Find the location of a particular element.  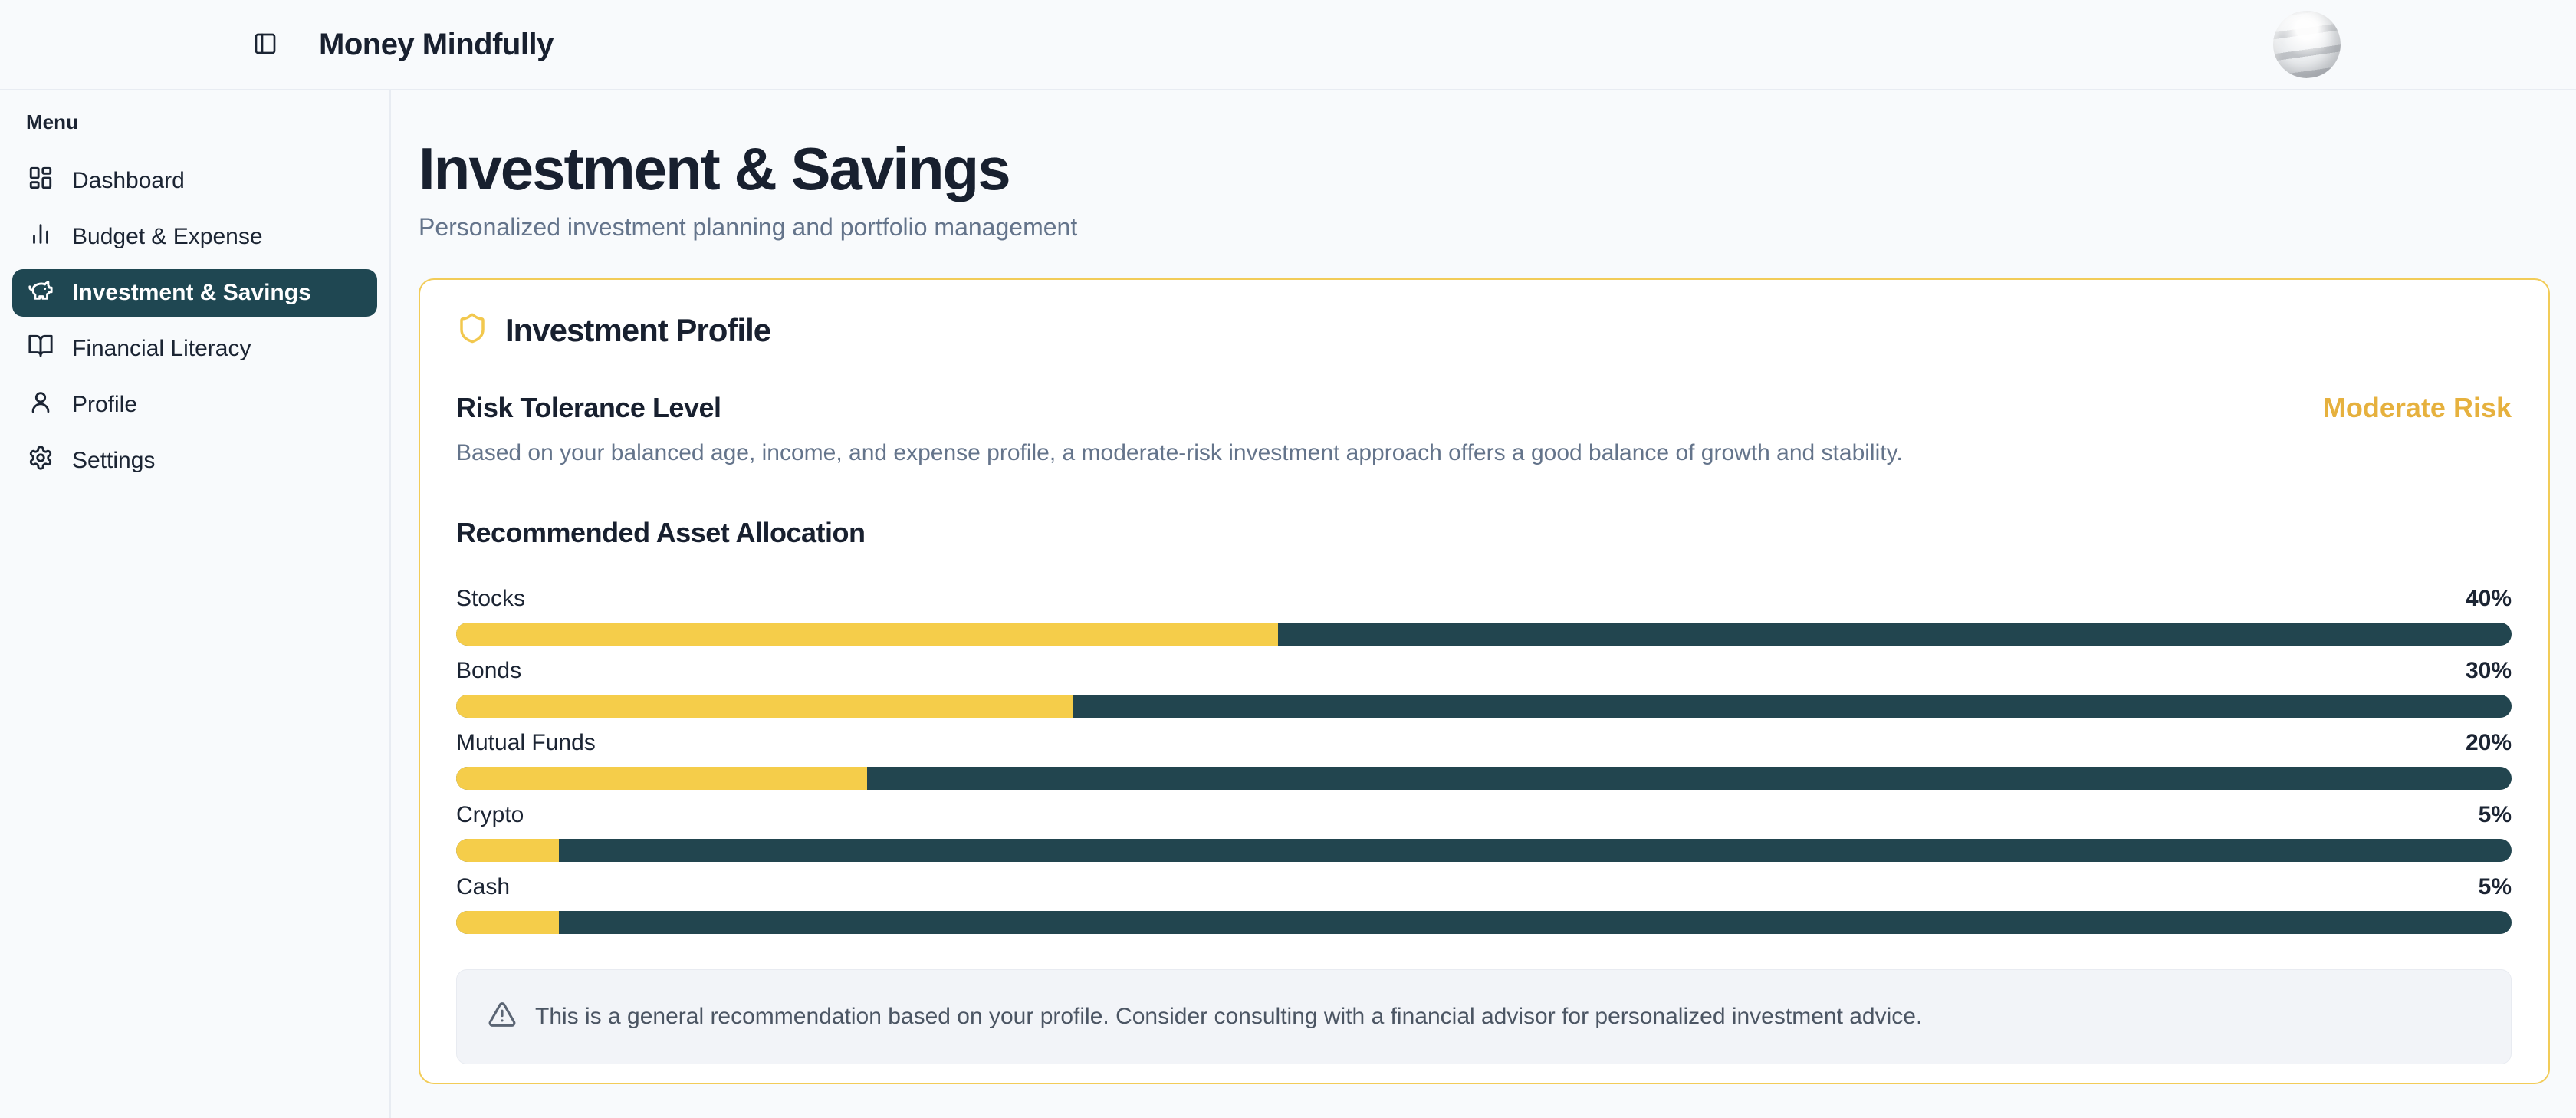

sidebar-item-label: Investment & Savings is located at coordinates (192, 292).